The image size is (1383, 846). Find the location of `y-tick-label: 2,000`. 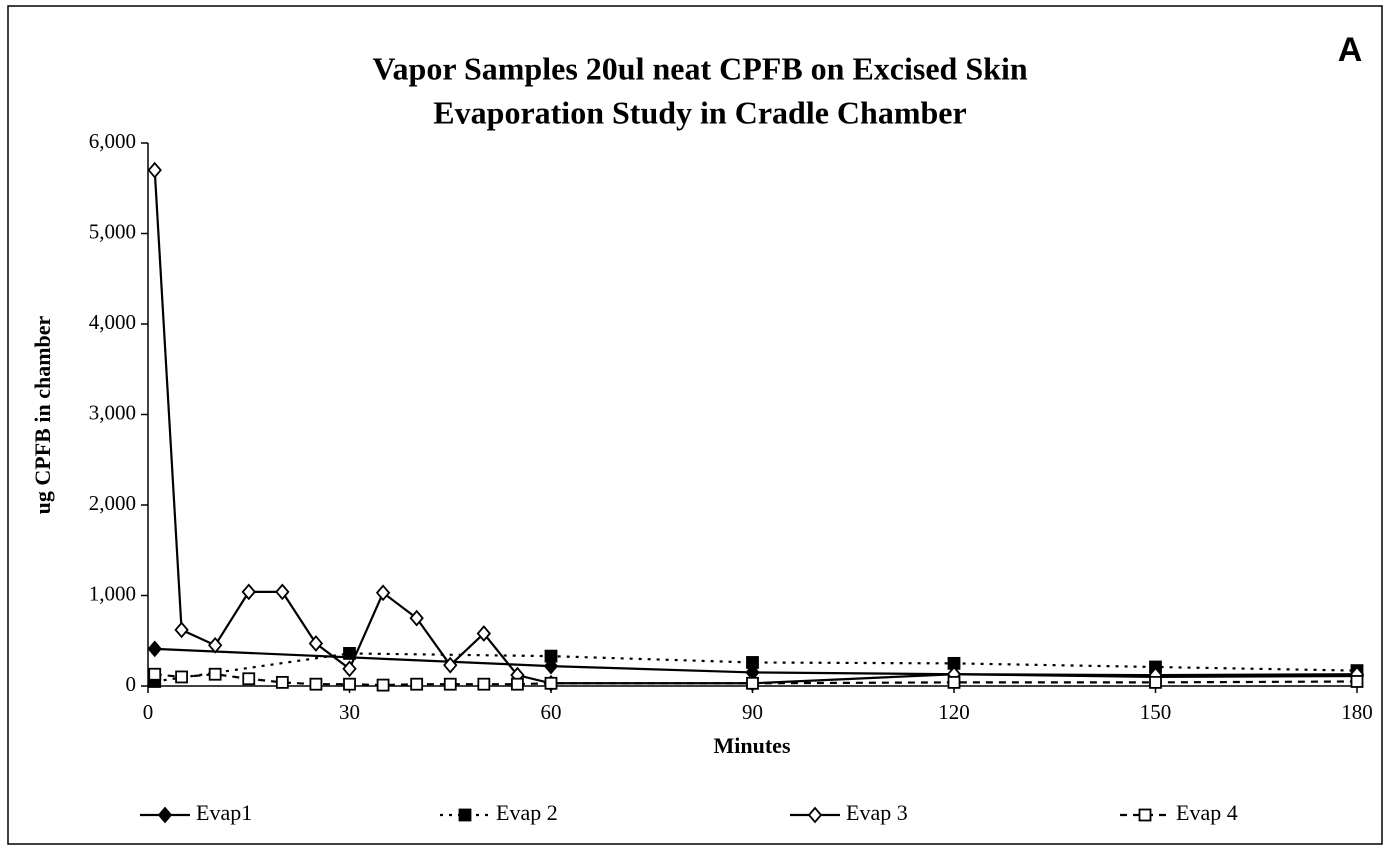

y-tick-label: 2,000 is located at coordinates (112, 503).